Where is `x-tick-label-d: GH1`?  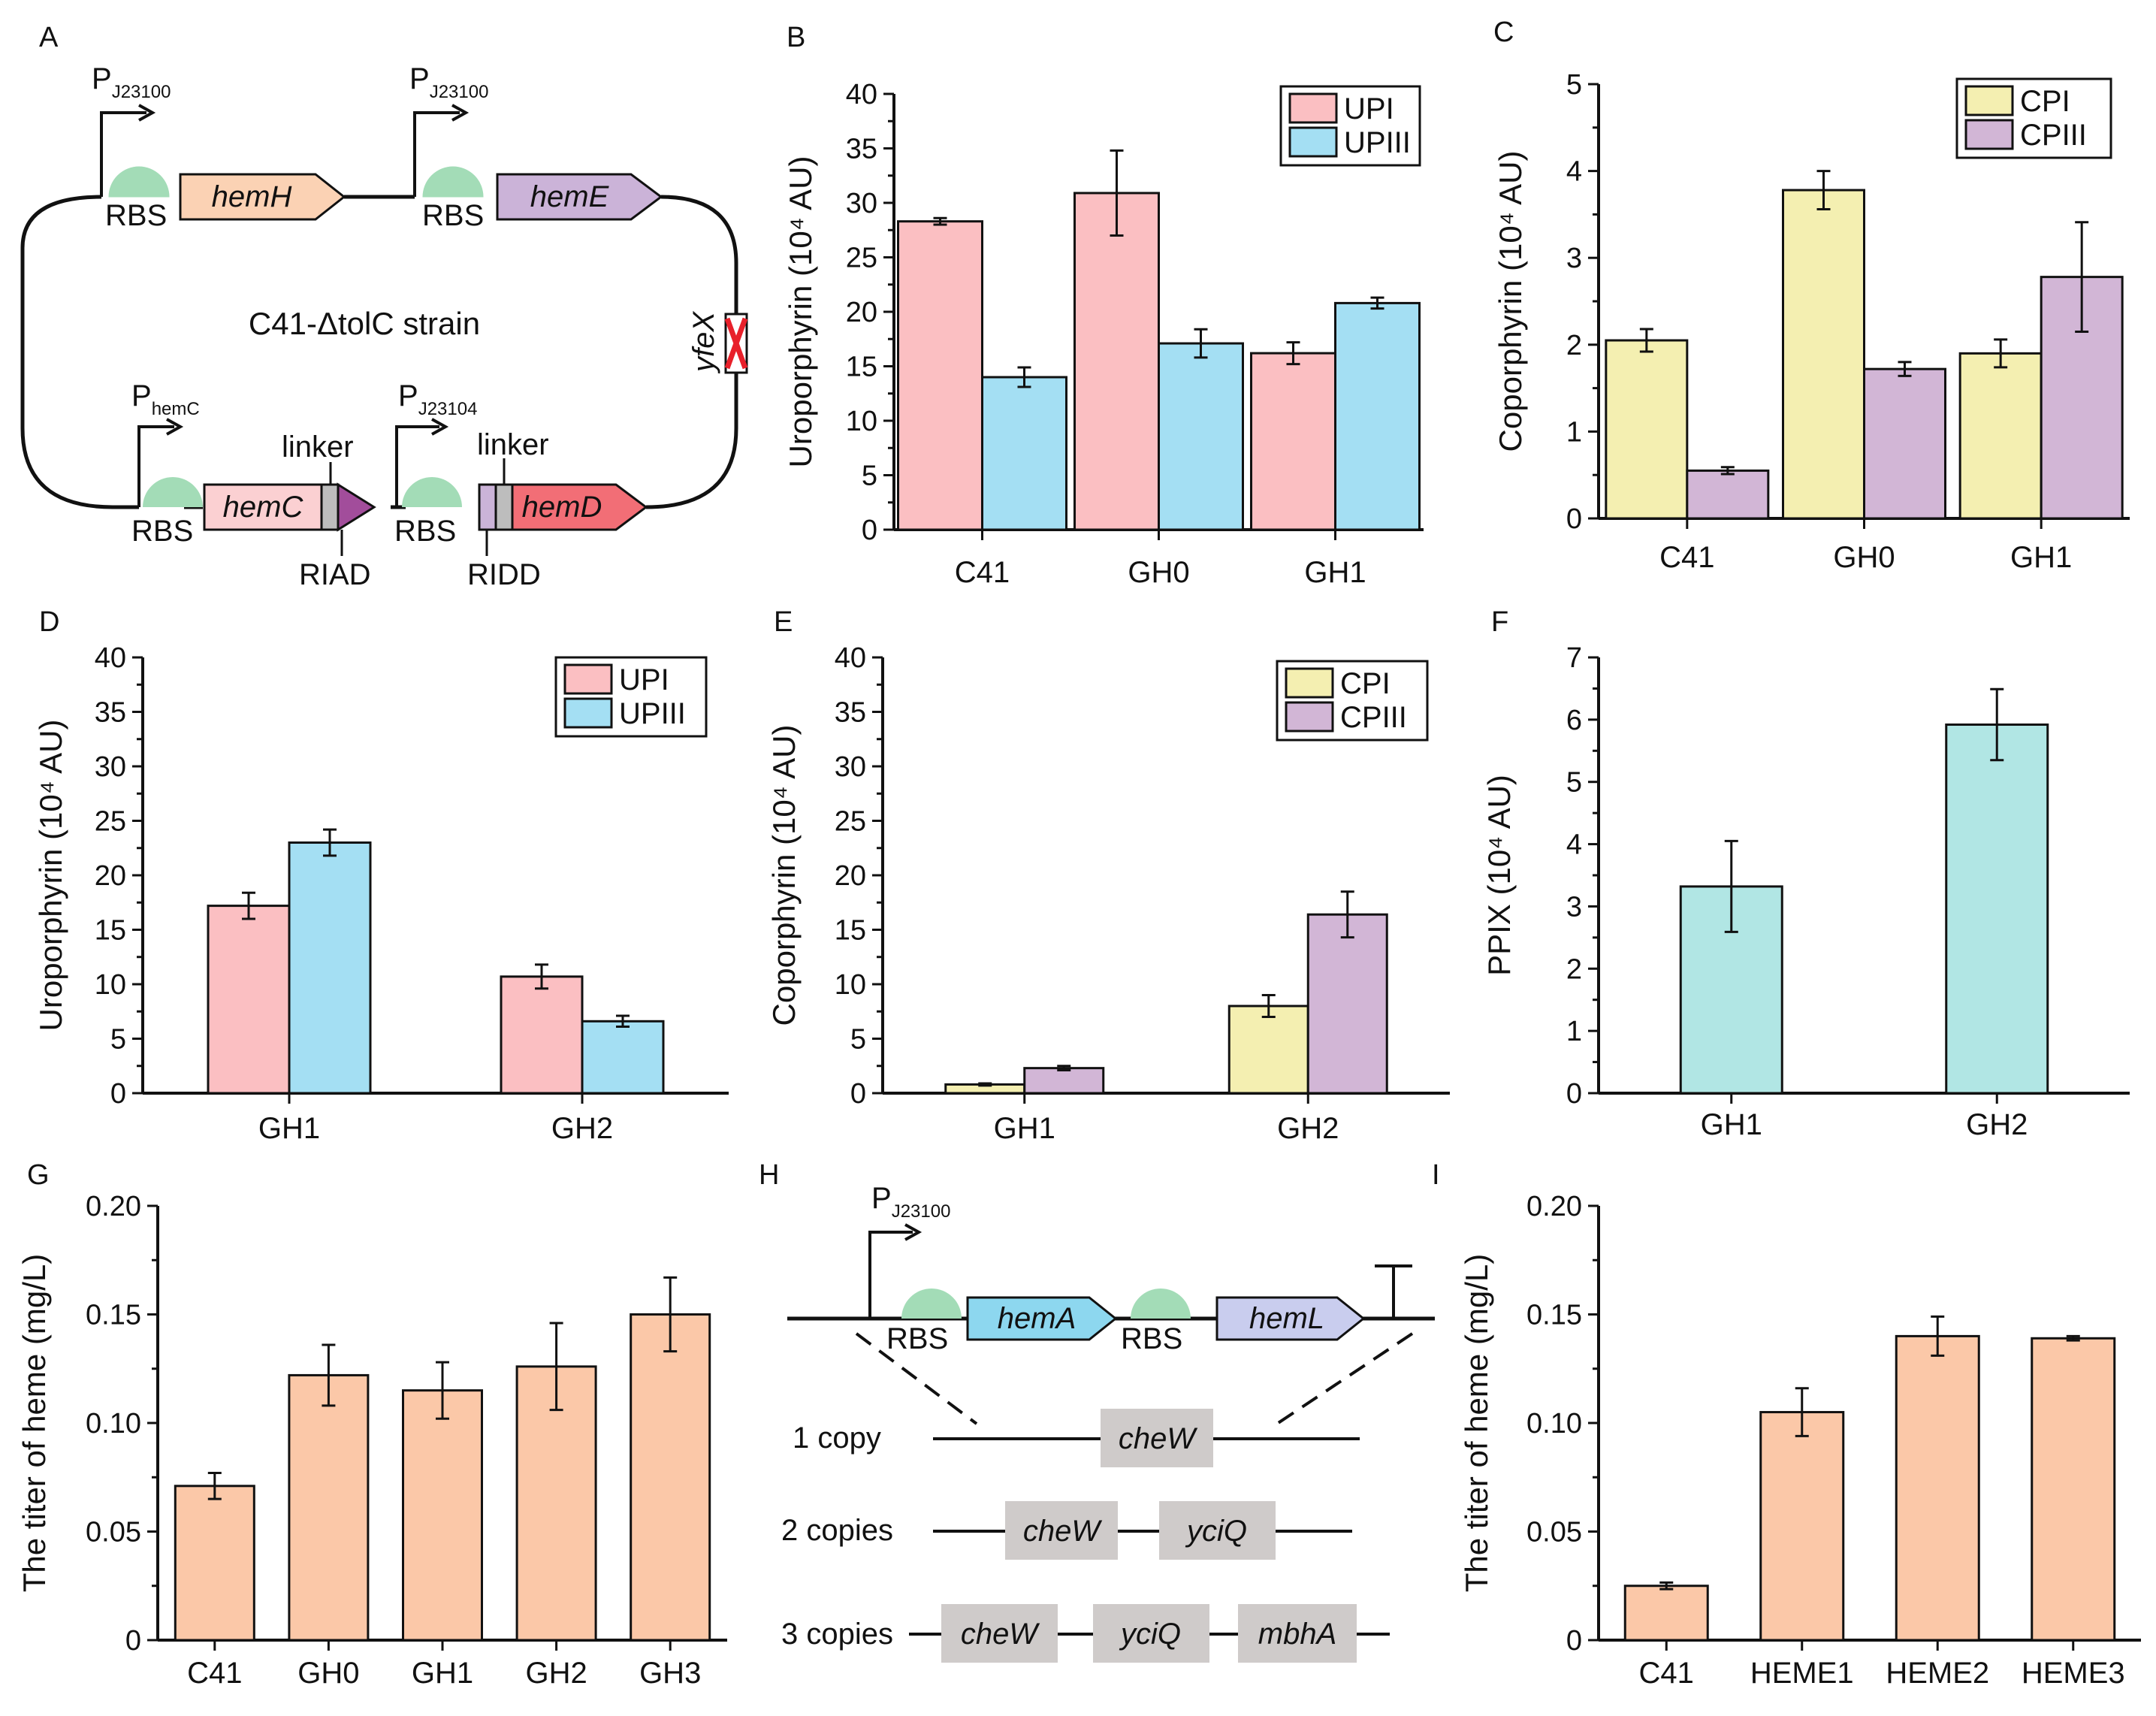
x-tick-label-d: GH1 is located at coordinates (289, 1128).